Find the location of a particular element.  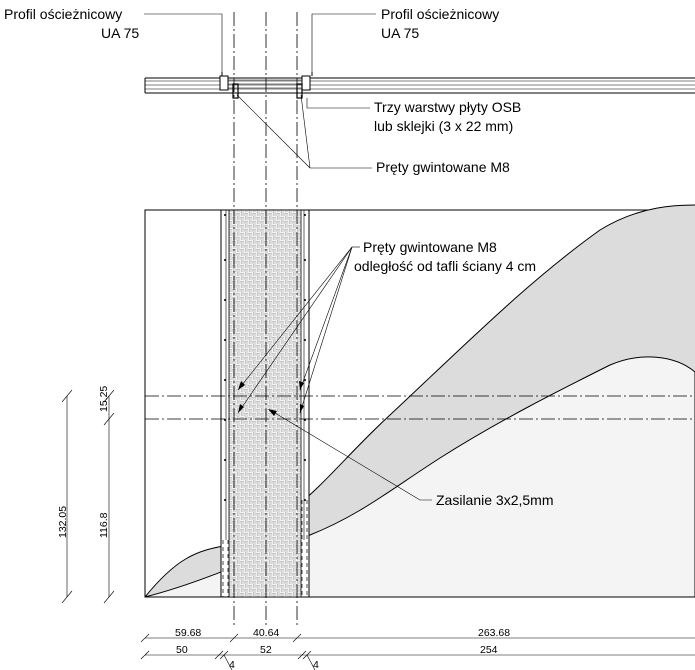

dim-row1-left: 59.68 is located at coordinates (188, 633).